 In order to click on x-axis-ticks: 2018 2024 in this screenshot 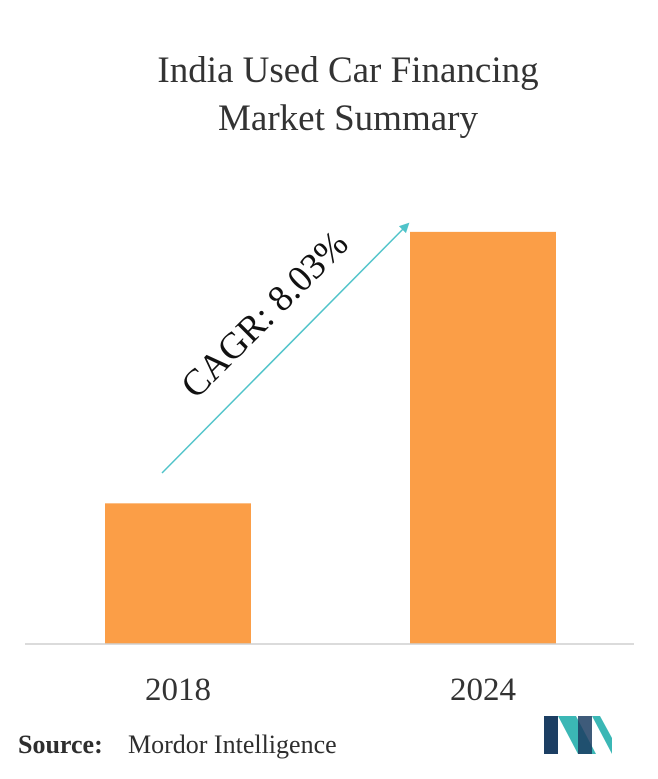, I will do `click(330, 690)`.